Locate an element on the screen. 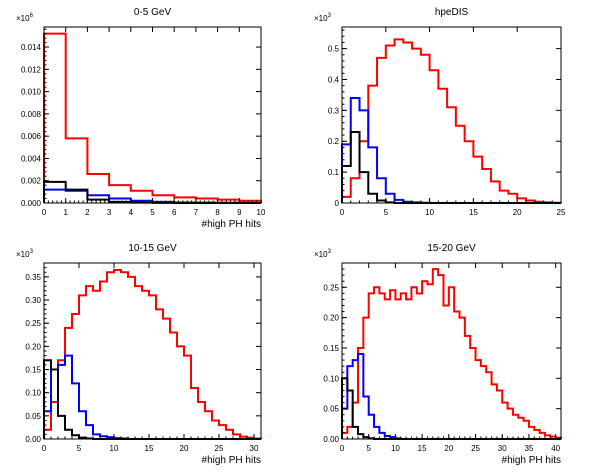 The width and height of the screenshot is (596, 472). y-tick-label: 0.004 is located at coordinates (31, 158).